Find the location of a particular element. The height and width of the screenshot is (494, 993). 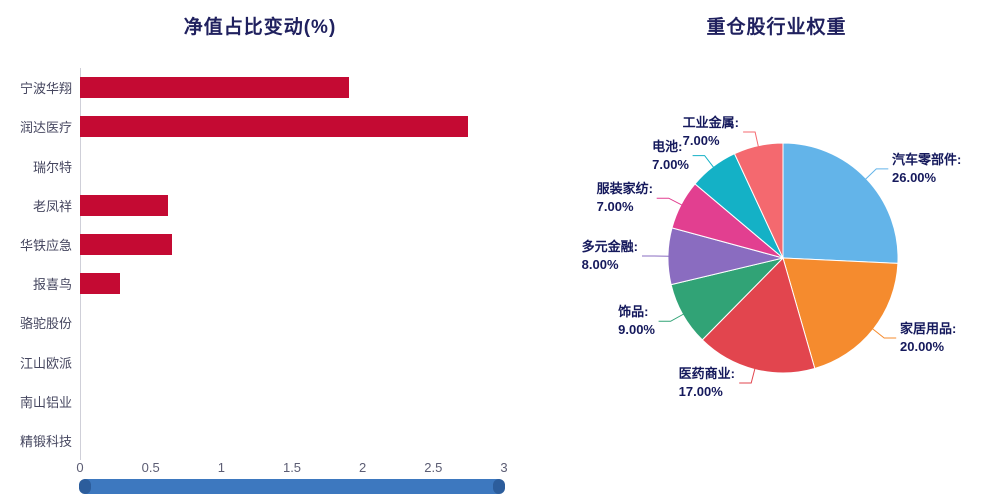

pie-label: 电池: 7.00% is located at coordinates (670, 156).